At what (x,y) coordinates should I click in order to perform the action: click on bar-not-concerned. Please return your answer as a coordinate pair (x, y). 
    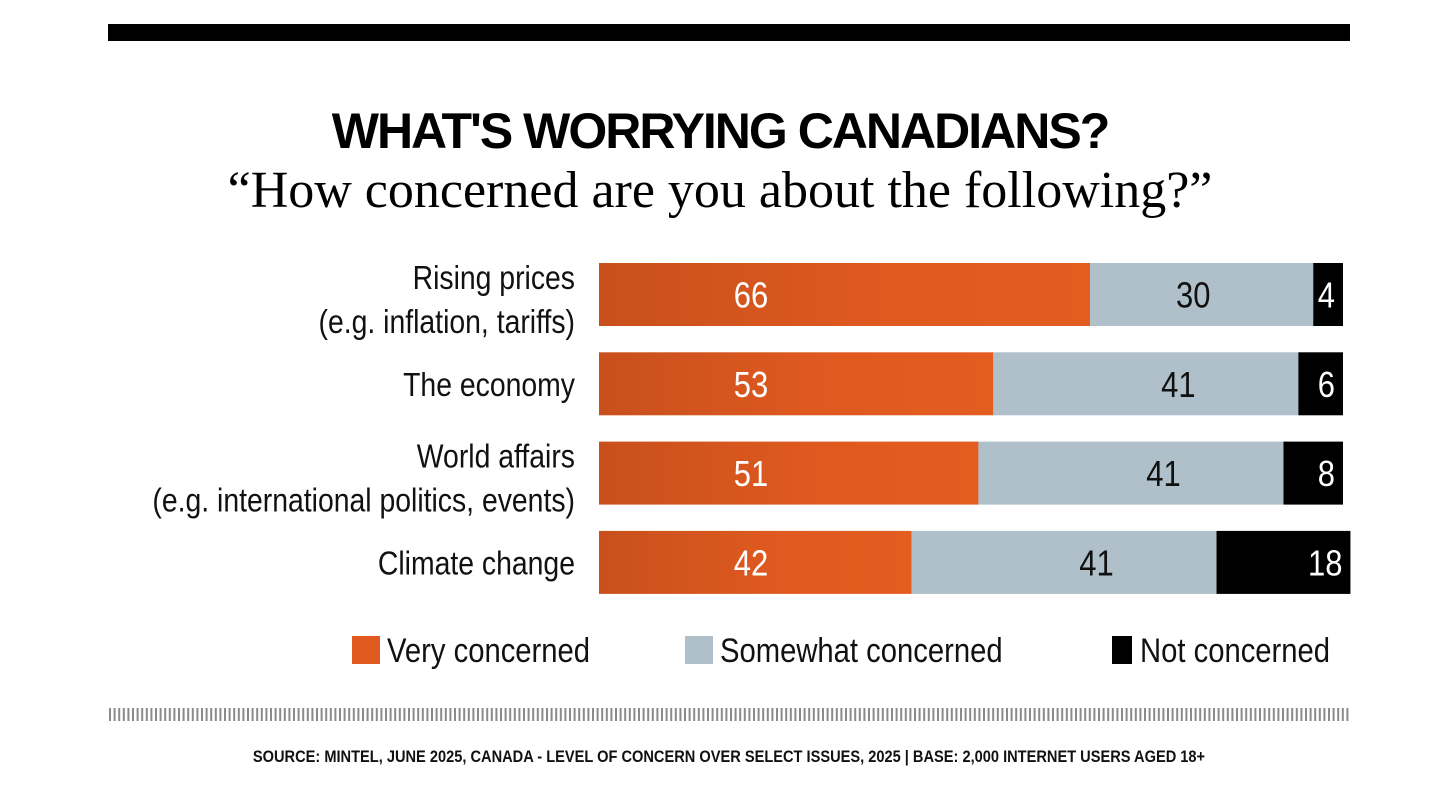
    Looking at the image, I should click on (1283, 562).